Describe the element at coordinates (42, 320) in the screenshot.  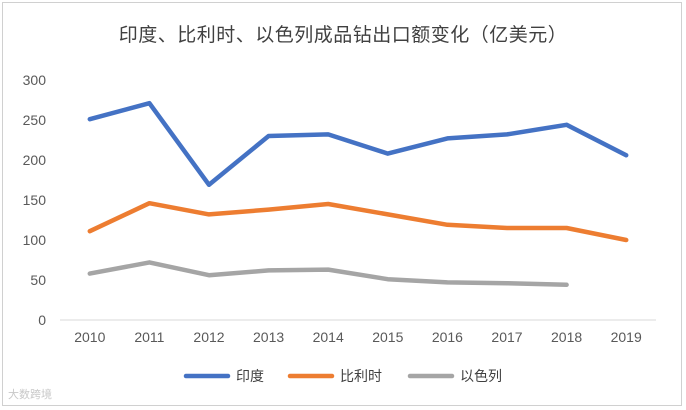
I see `y-tick-label: 0` at that location.